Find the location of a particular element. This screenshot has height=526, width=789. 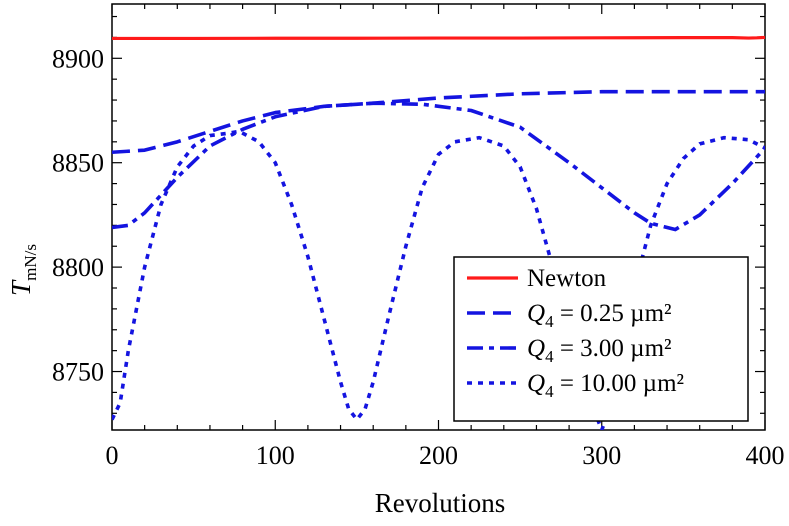

x-tick-label: 100 is located at coordinates (275, 455).